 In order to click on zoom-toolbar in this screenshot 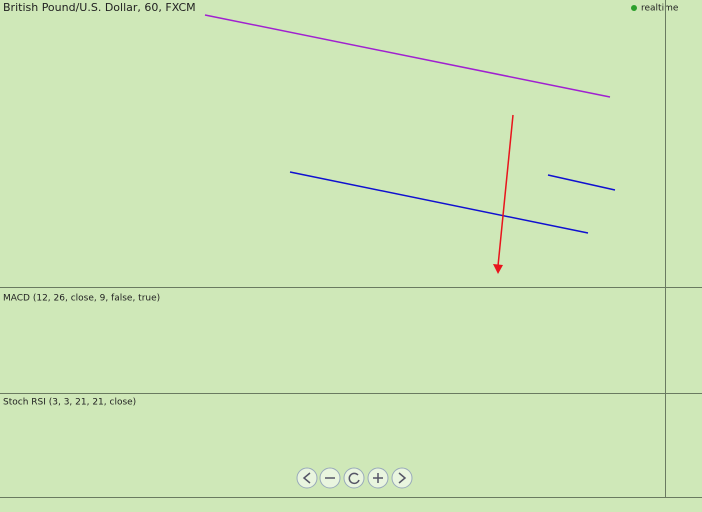, I will do `click(354, 478)`.